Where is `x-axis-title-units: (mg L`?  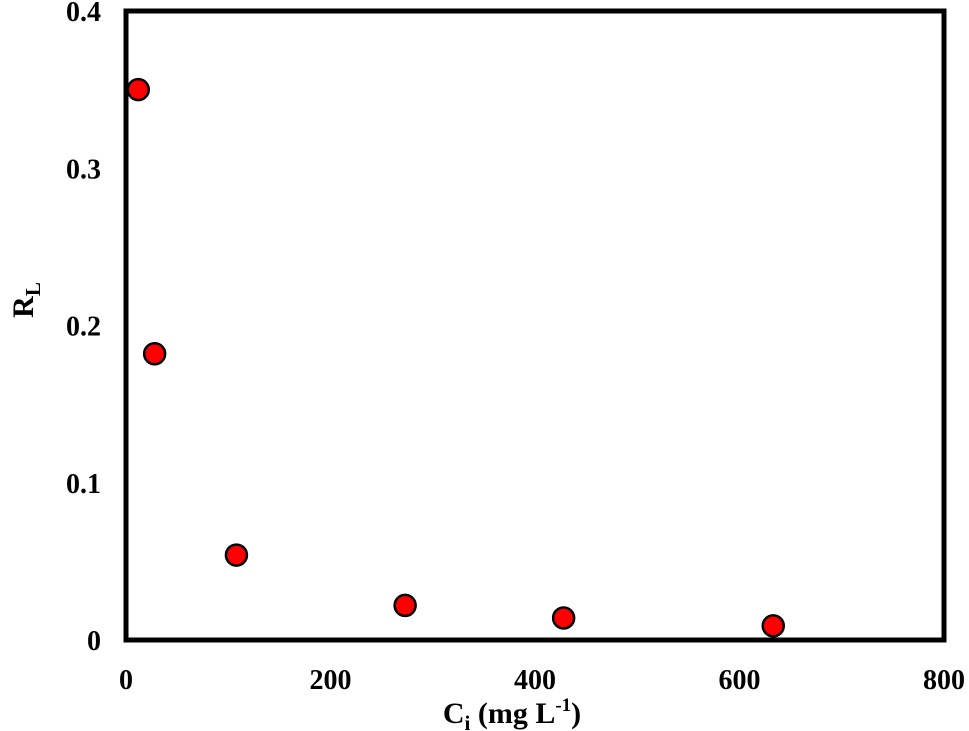 x-axis-title-units: (mg L is located at coordinates (512, 713).